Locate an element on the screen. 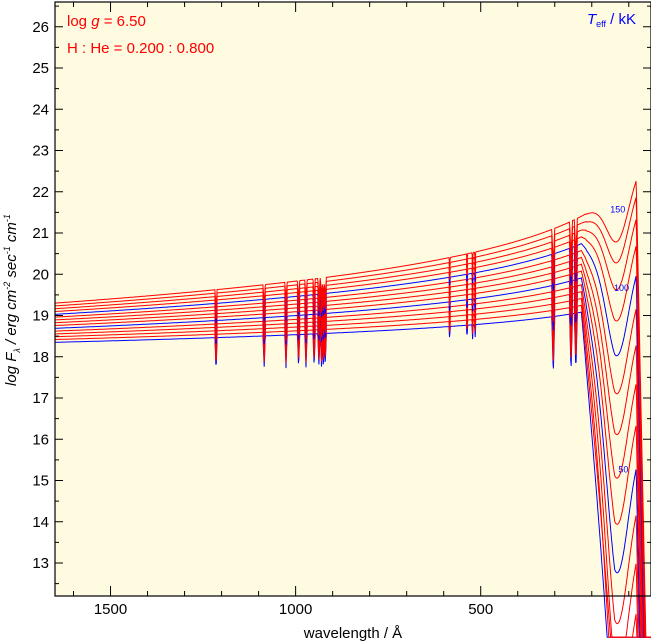  curve-label-150: 150 is located at coordinates (617, 209).